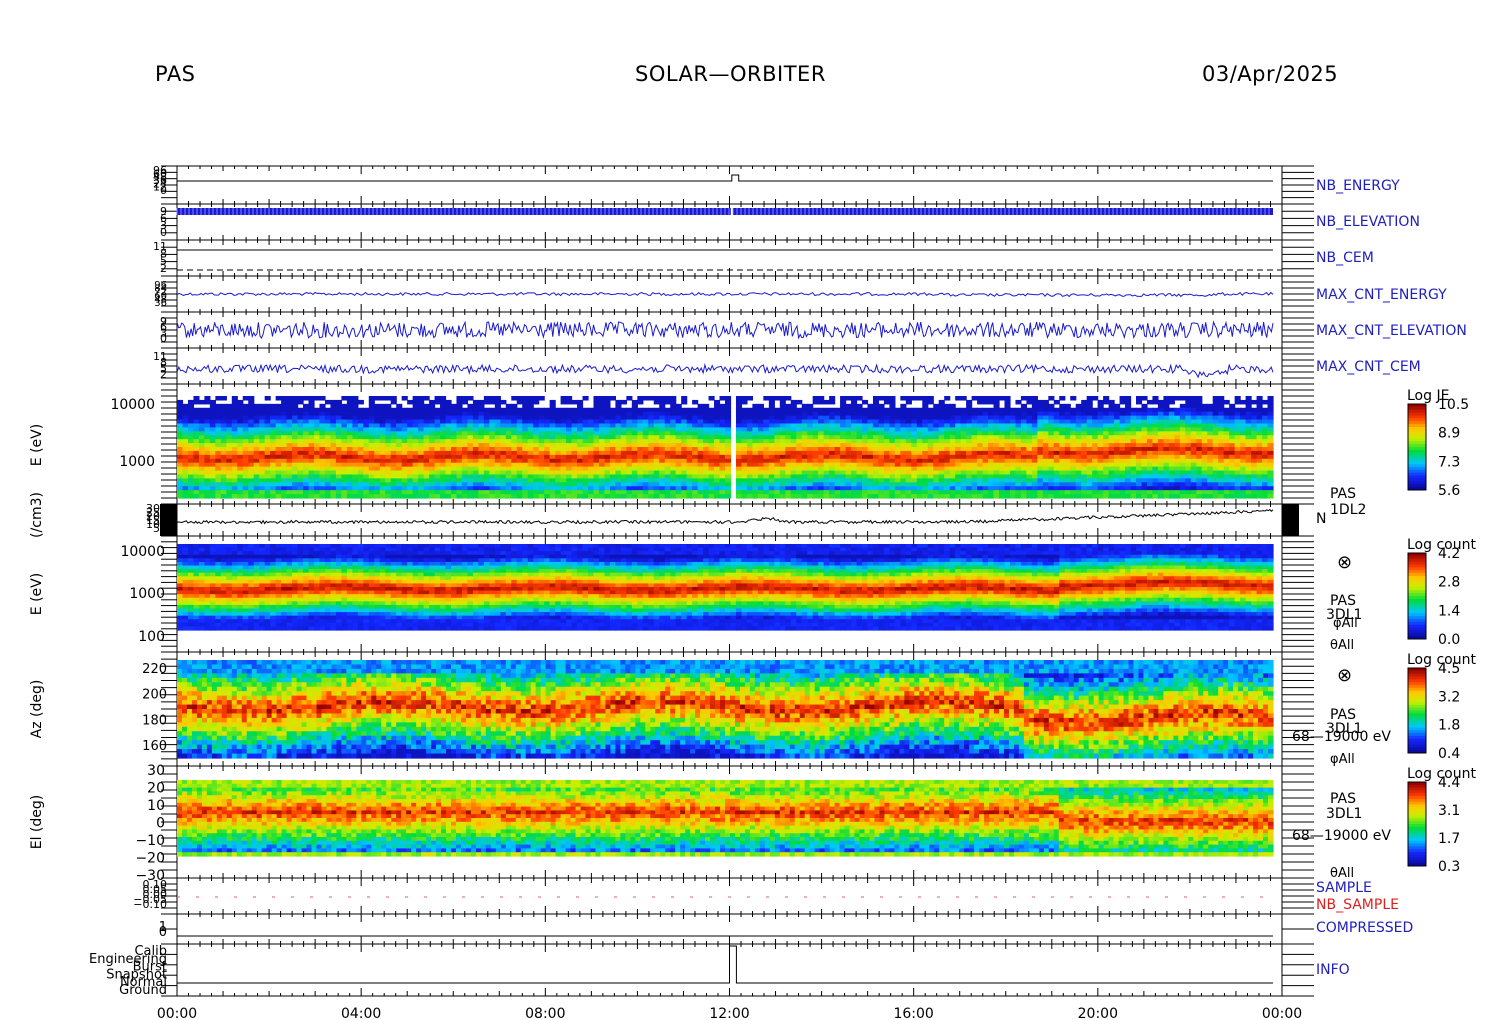 Image resolution: width=1512 pixels, height=1020 pixels. What do you see at coordinates (163, 321) in the screenshot?
I see `y-tick-label: 9` at bounding box center [163, 321].